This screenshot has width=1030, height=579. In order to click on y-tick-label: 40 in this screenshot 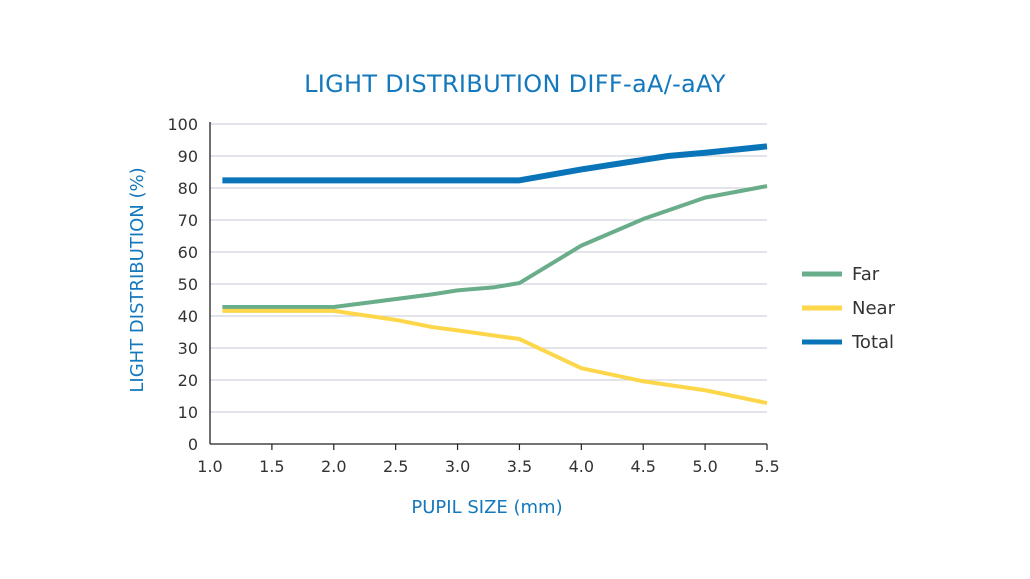, I will do `click(188, 316)`.